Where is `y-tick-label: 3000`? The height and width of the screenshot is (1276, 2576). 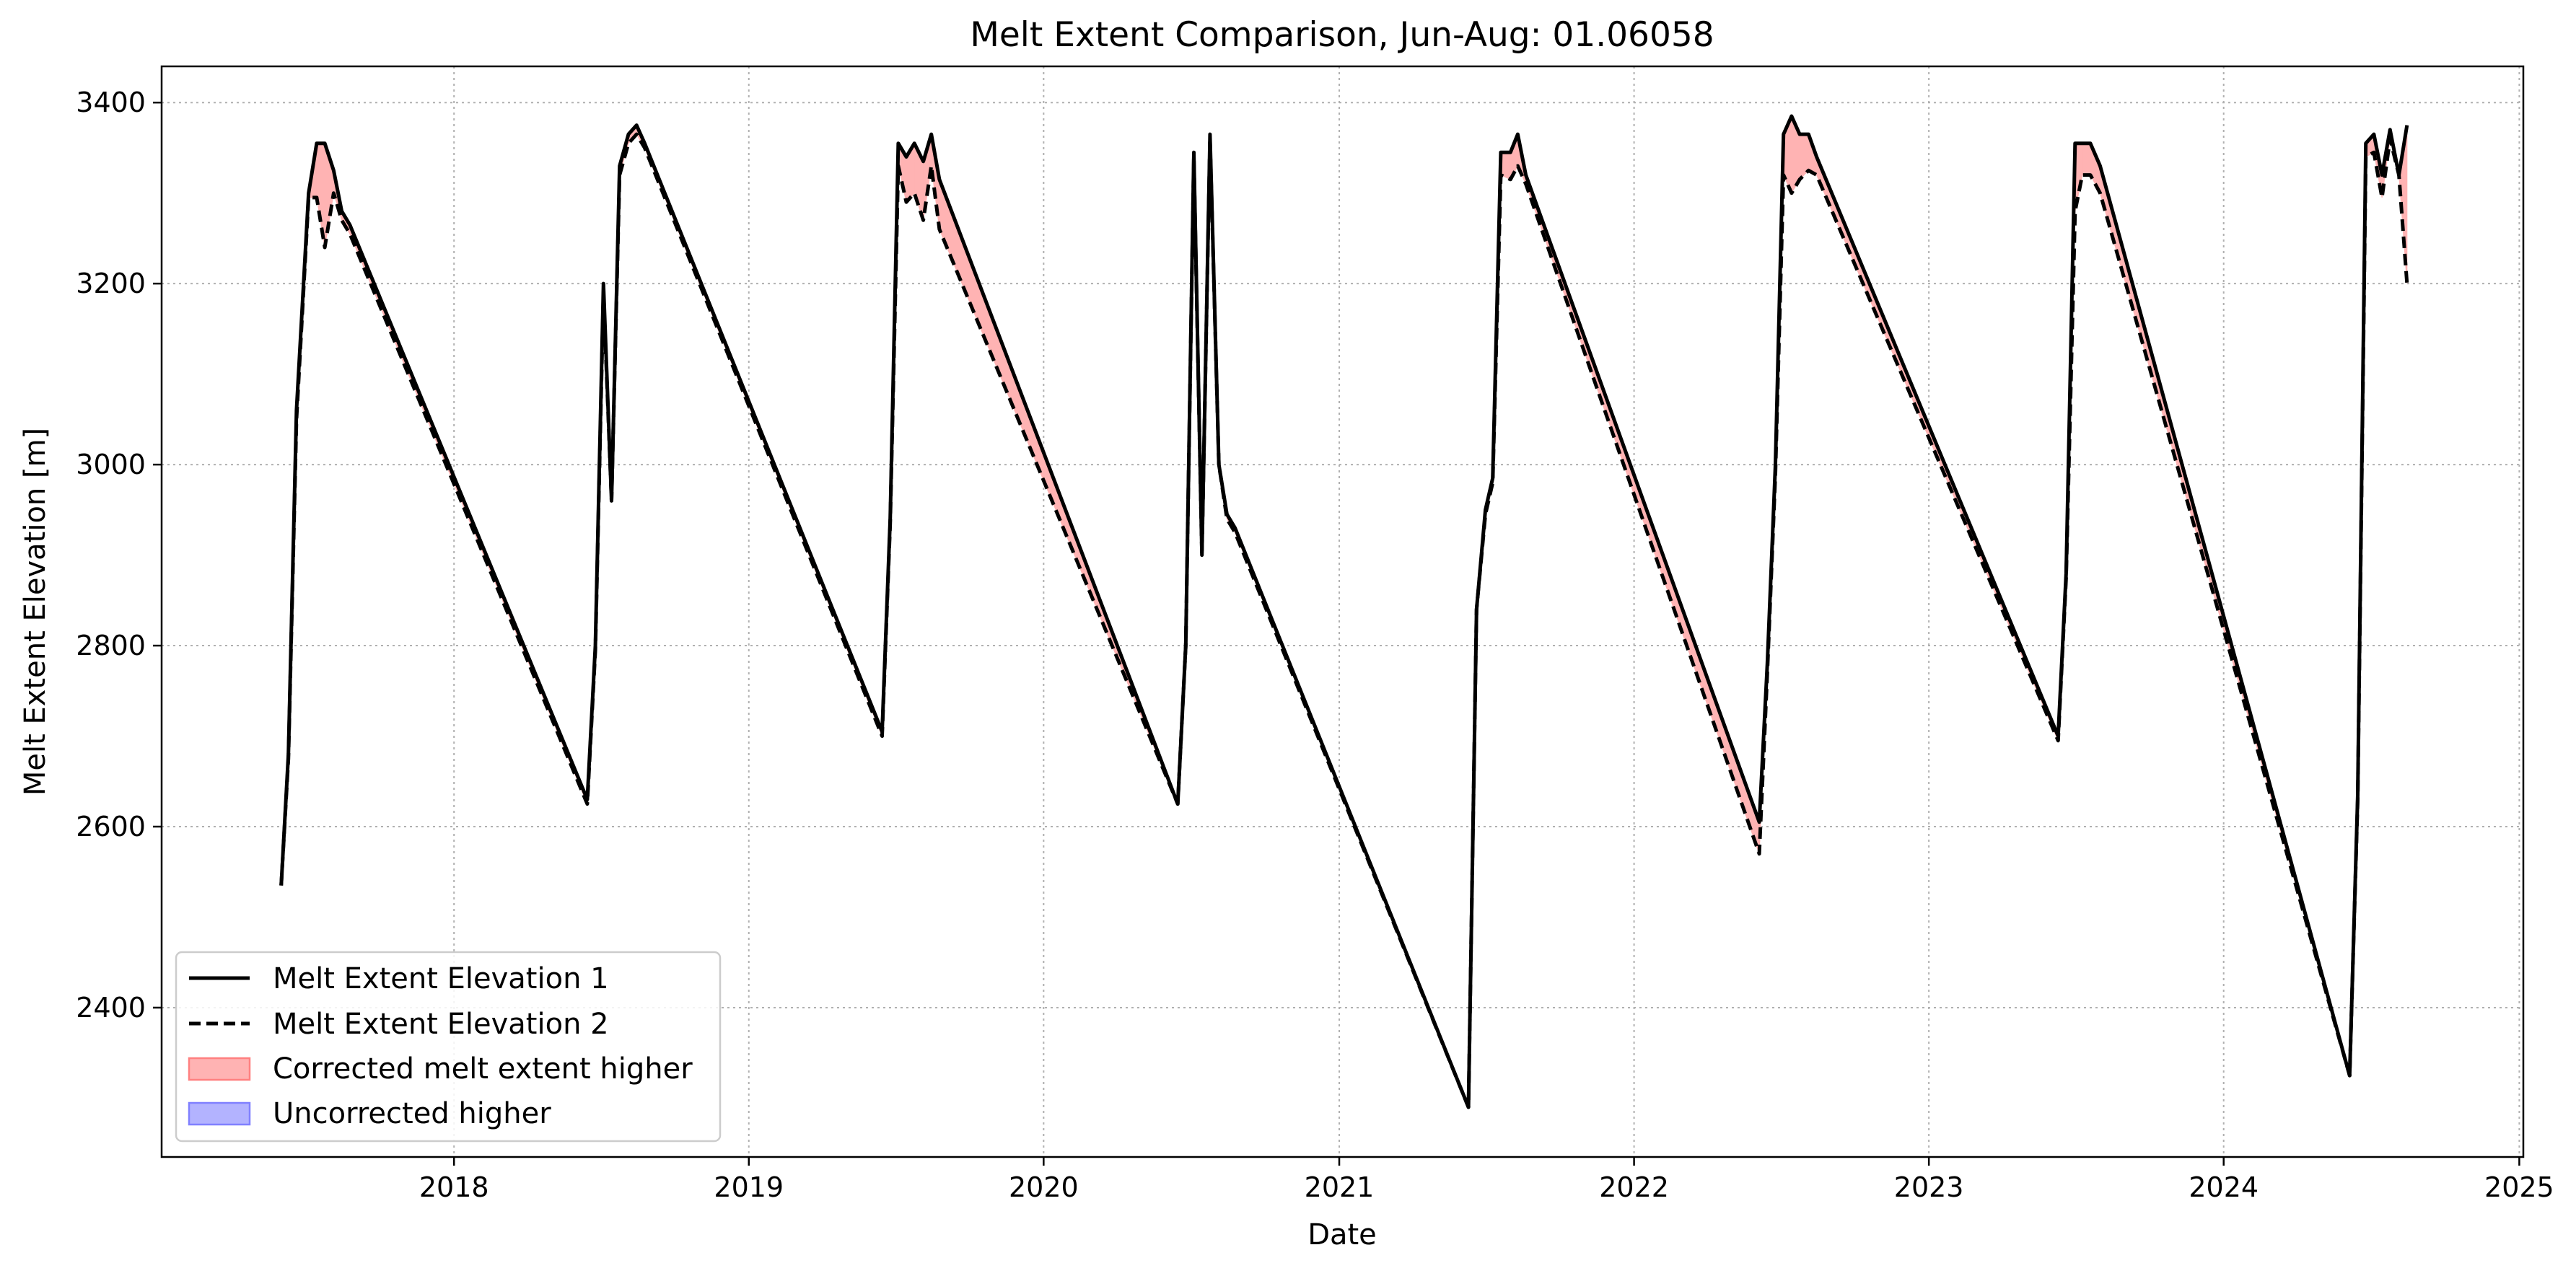 y-tick-label: 3000 is located at coordinates (111, 465).